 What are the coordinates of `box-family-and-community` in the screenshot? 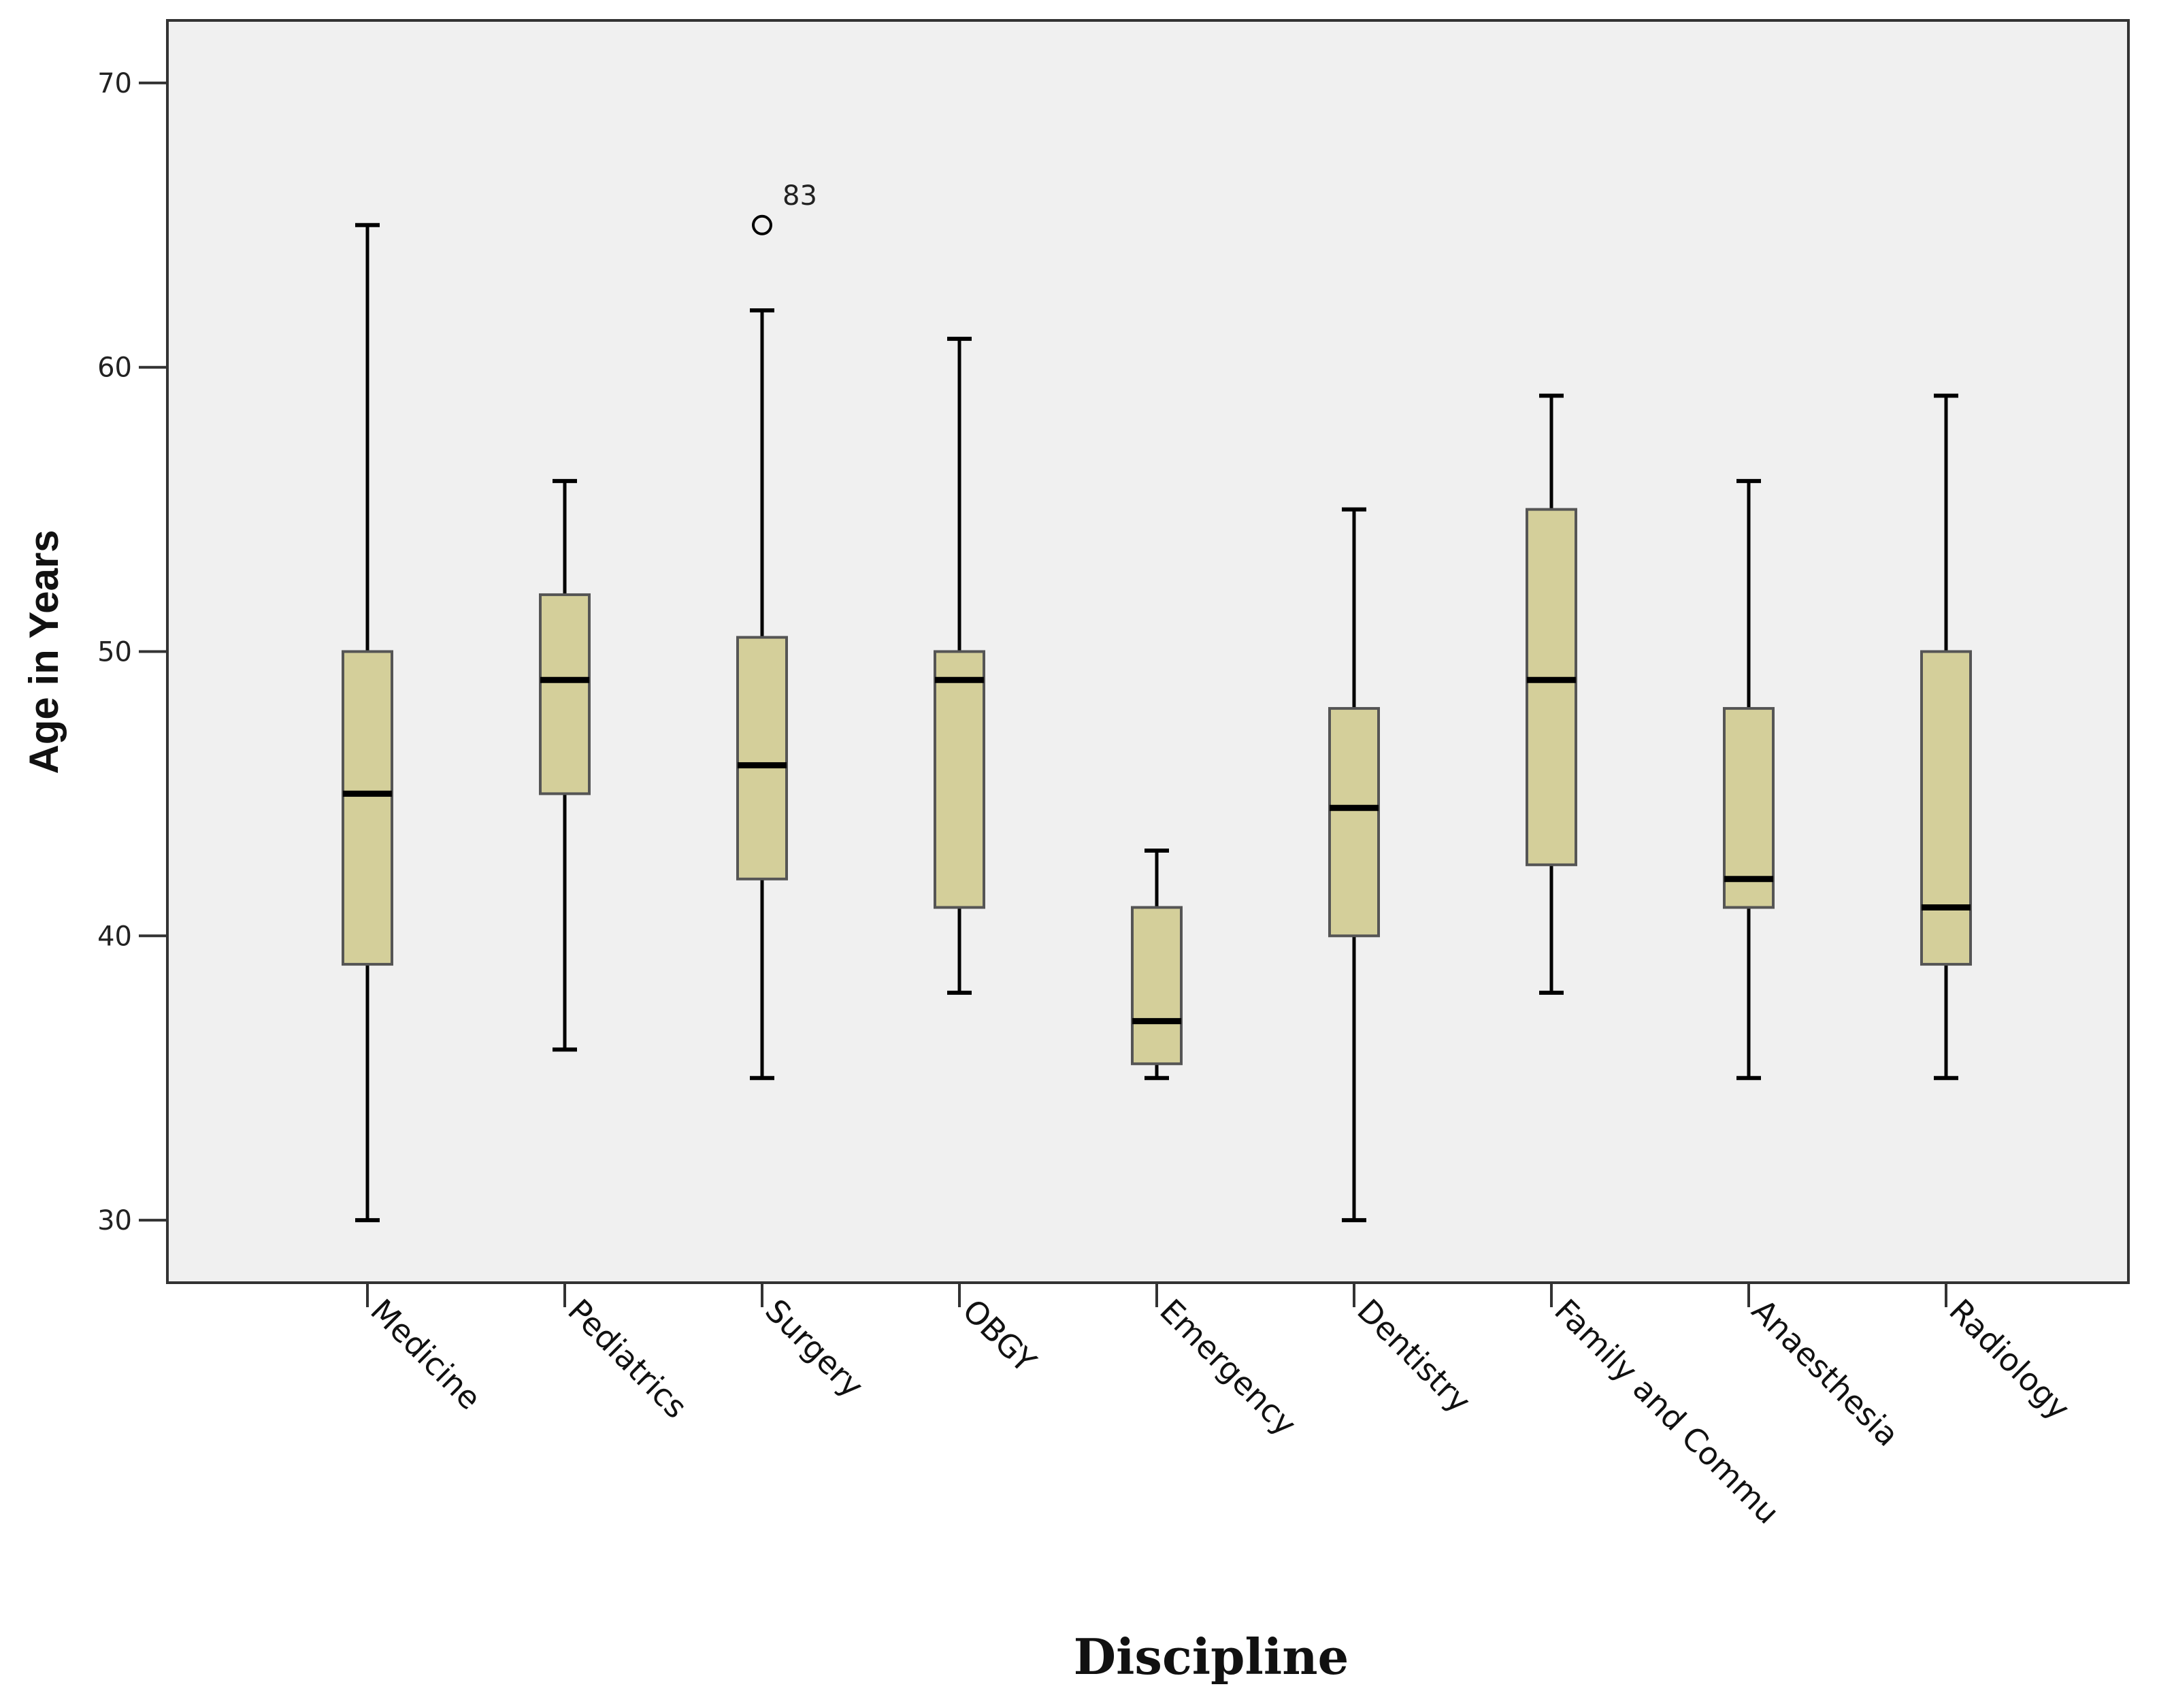 It's located at (1551, 694).